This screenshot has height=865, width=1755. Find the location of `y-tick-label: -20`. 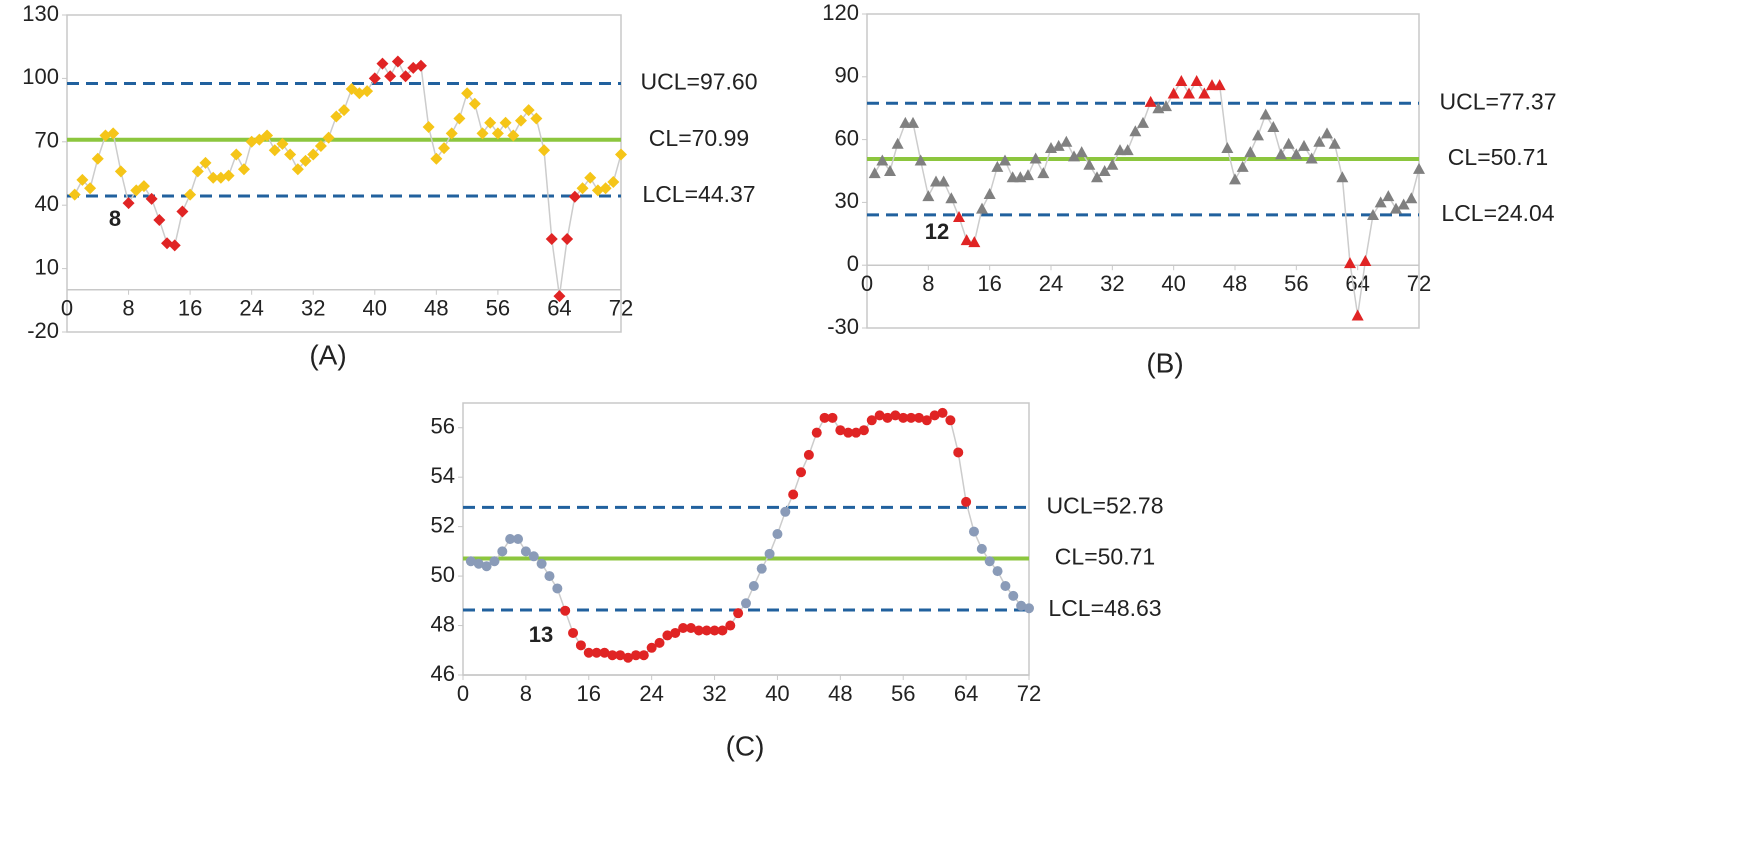

y-tick-label: -20 is located at coordinates (43, 330).